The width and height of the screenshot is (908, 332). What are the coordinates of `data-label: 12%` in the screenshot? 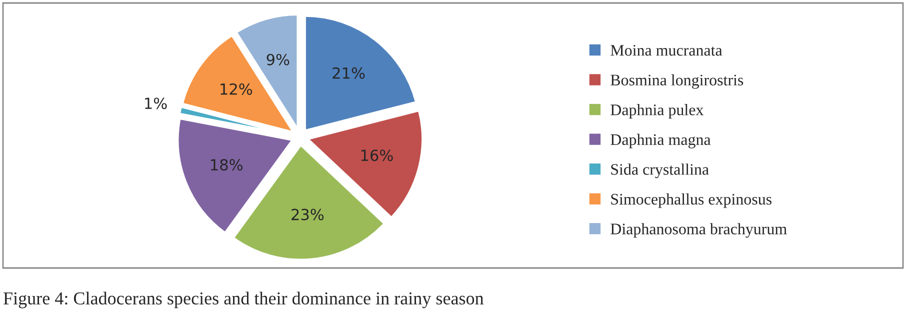 It's located at (236, 89).